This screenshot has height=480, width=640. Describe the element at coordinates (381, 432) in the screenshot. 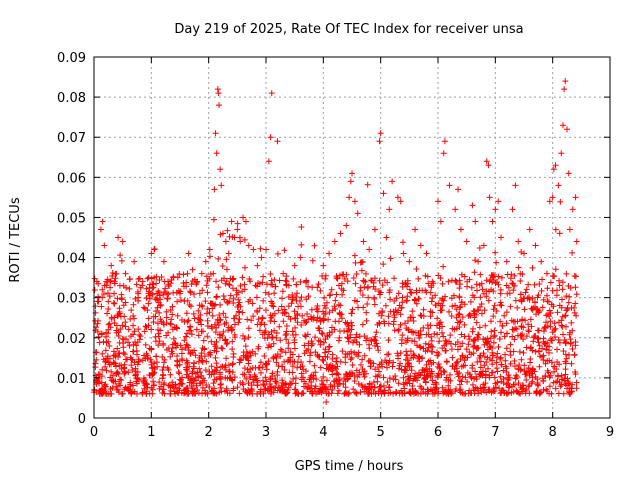

I see `x-tick-label: 5` at that location.